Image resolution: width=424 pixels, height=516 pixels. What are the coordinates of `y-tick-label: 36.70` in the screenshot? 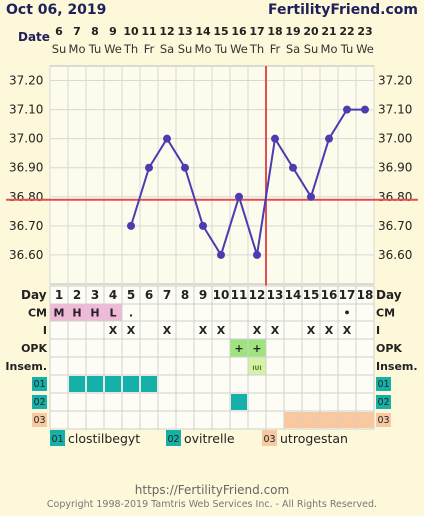 It's located at (26, 226).